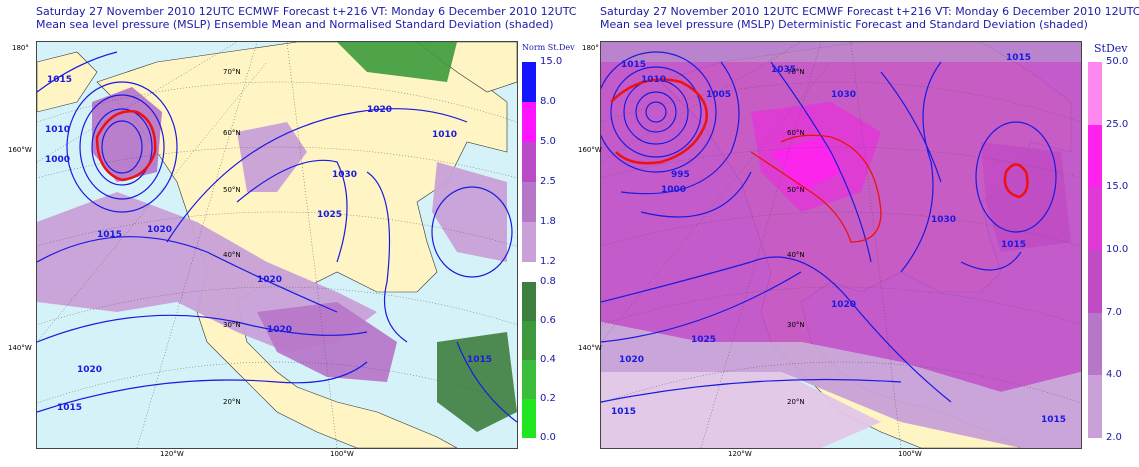  What do you see at coordinates (548, 398) in the screenshot?
I see `colorbar-label: 0.2` at bounding box center [548, 398].